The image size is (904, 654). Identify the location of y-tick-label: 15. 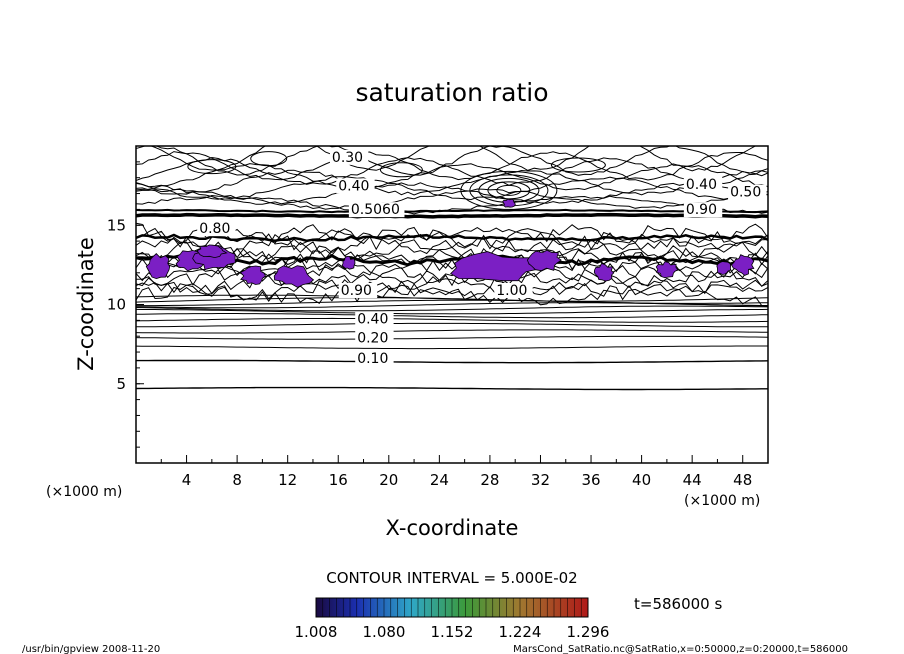
(116, 225).